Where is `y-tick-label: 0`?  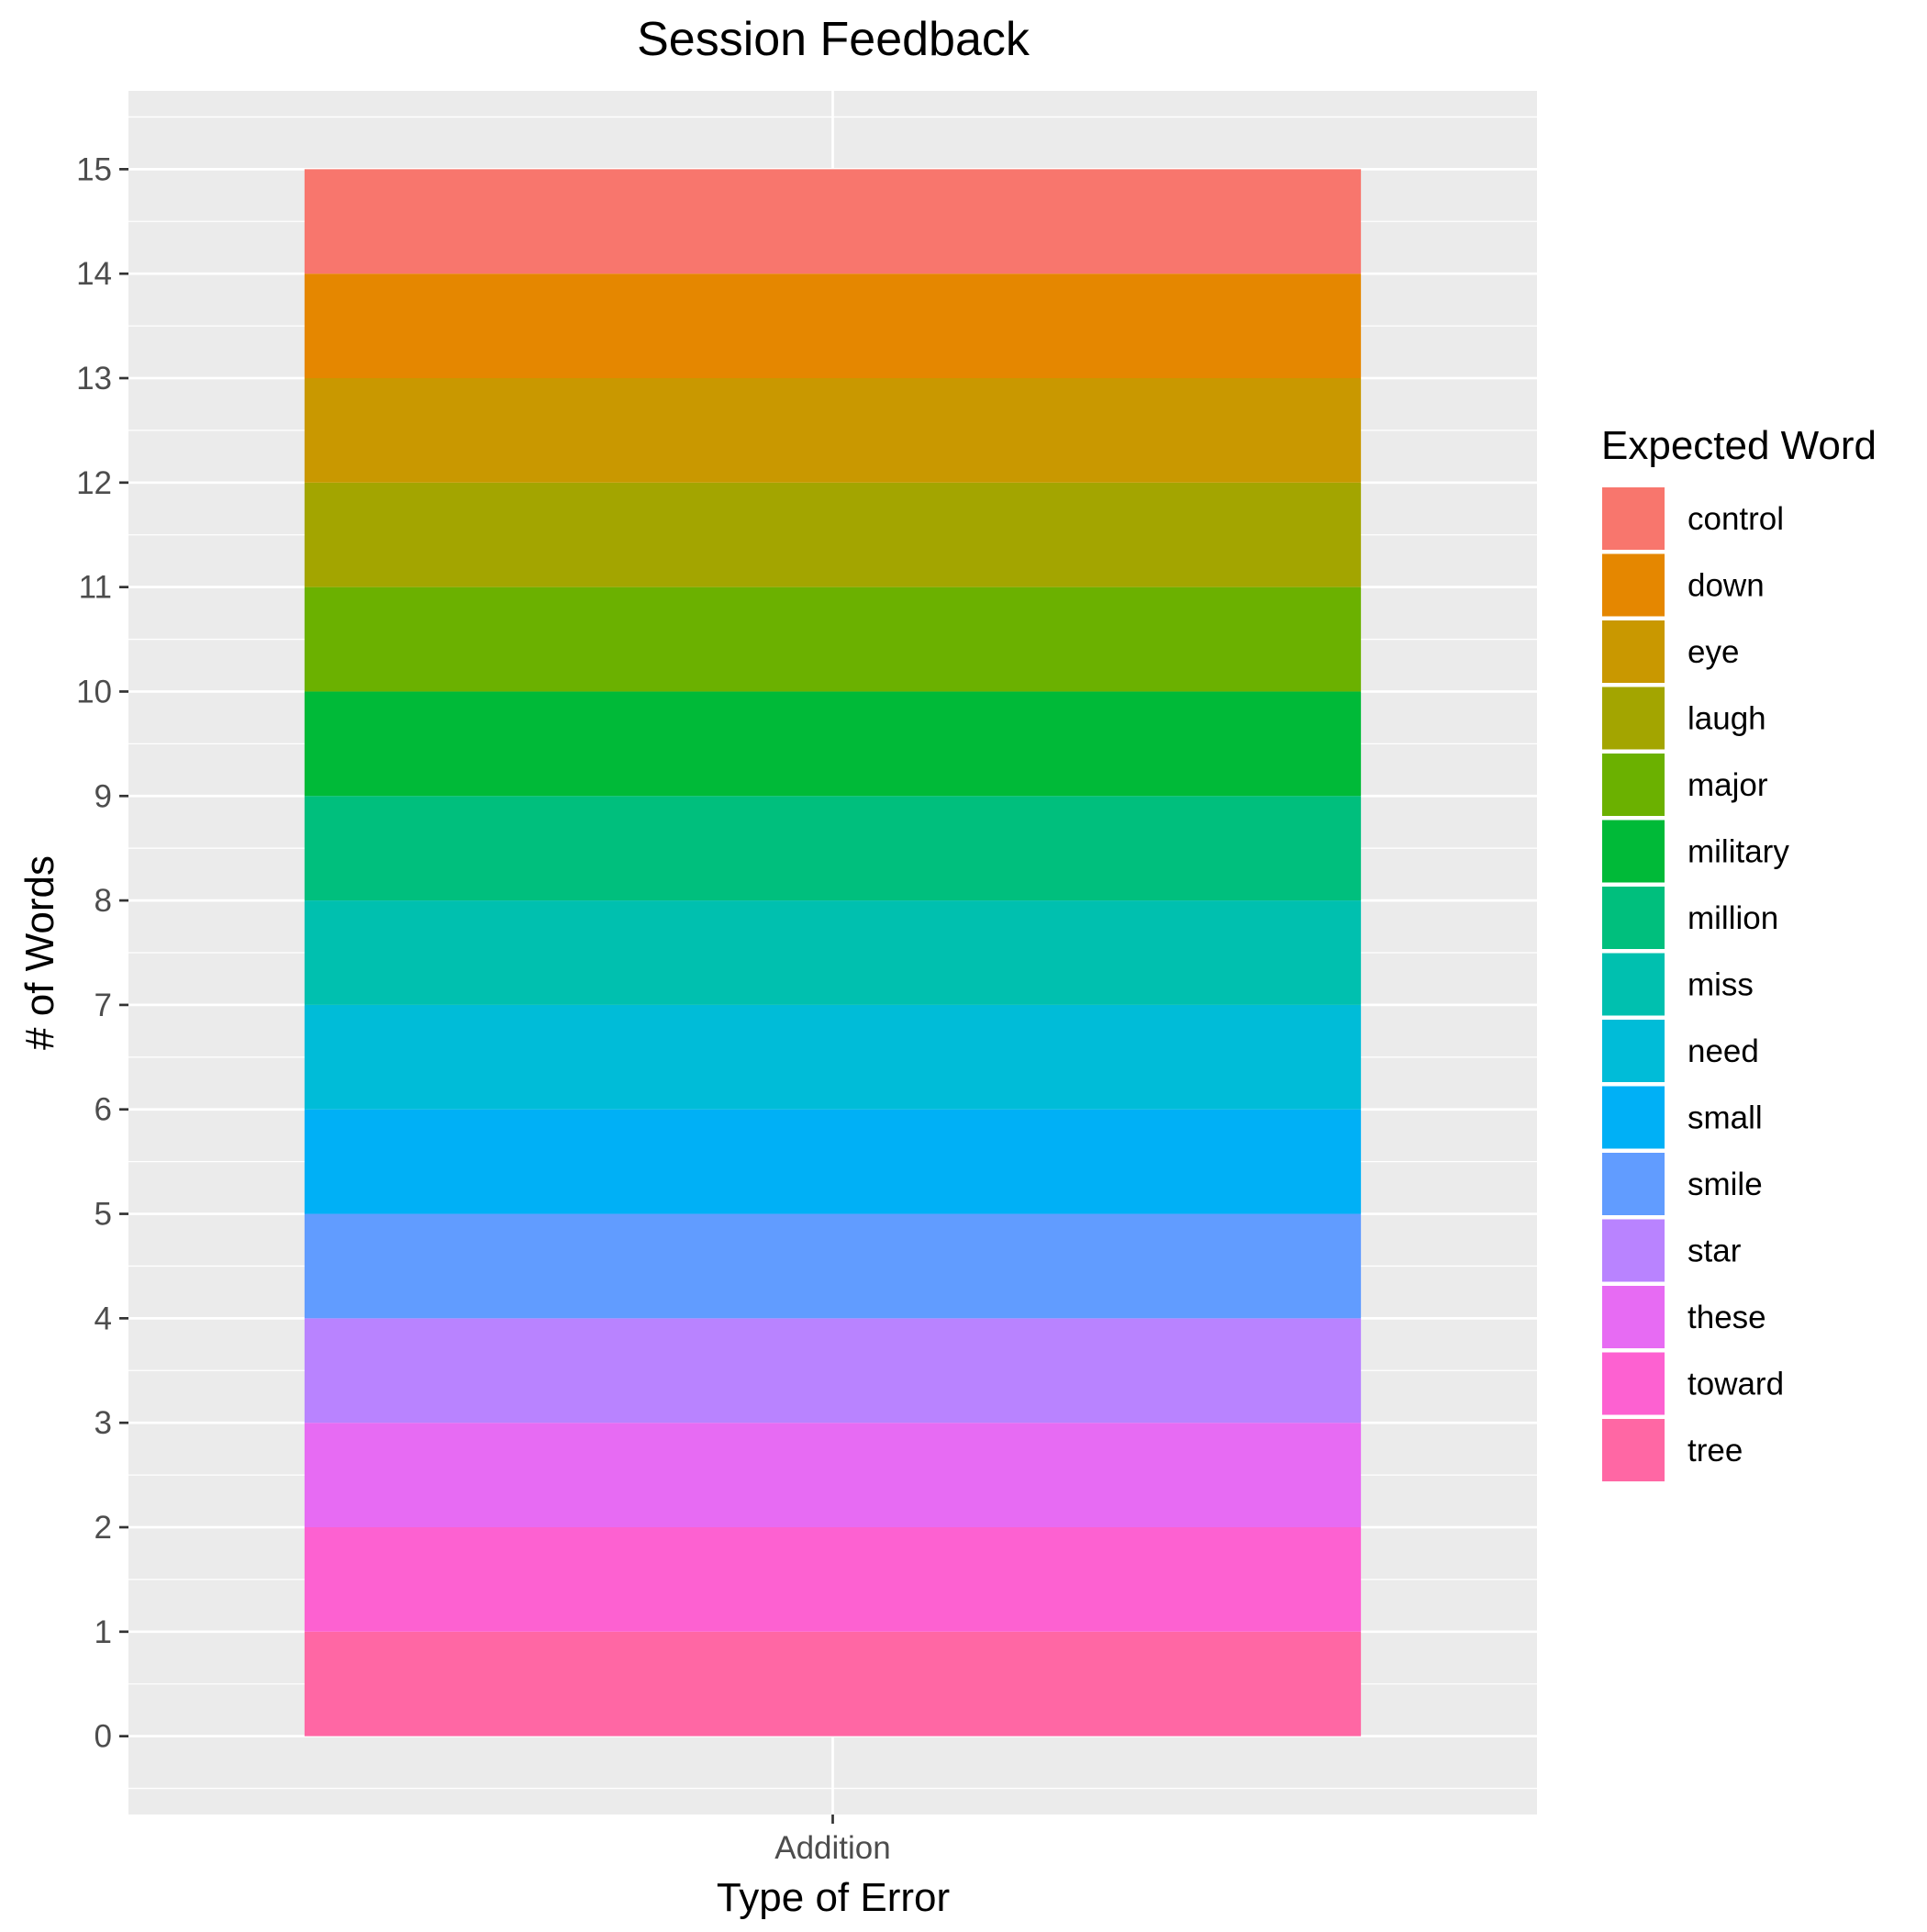 y-tick-label: 0 is located at coordinates (103, 1737).